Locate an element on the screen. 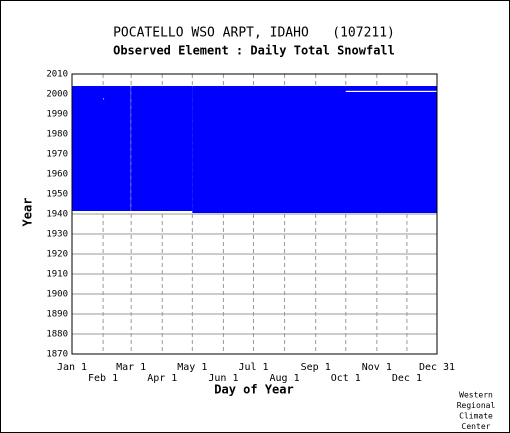  x-tick-label: Oct 1 is located at coordinates (346, 378).